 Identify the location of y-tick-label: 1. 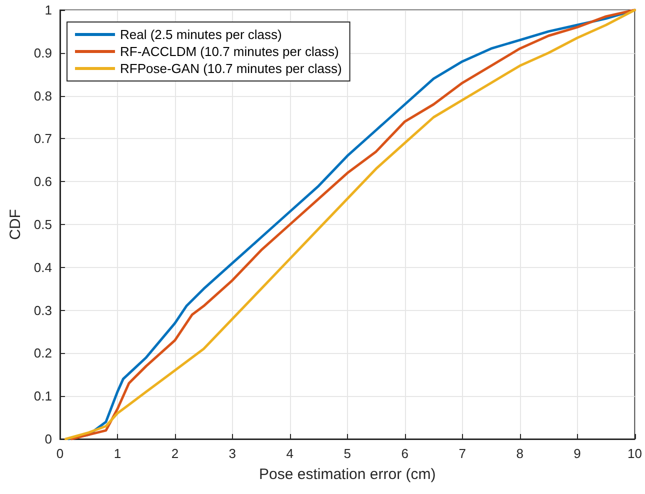
(48, 10).